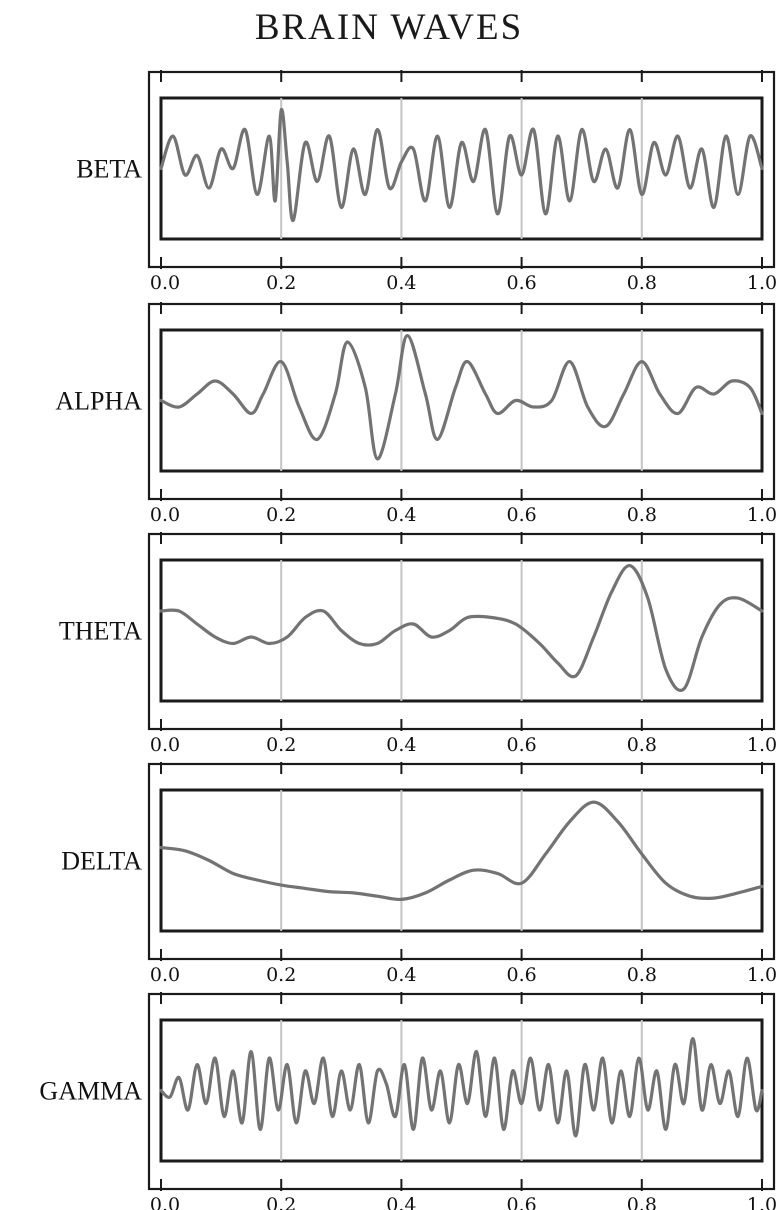 The image size is (778, 1210). What do you see at coordinates (389, 27) in the screenshot?
I see `chart-title: BRAIN WAVES` at bounding box center [389, 27].